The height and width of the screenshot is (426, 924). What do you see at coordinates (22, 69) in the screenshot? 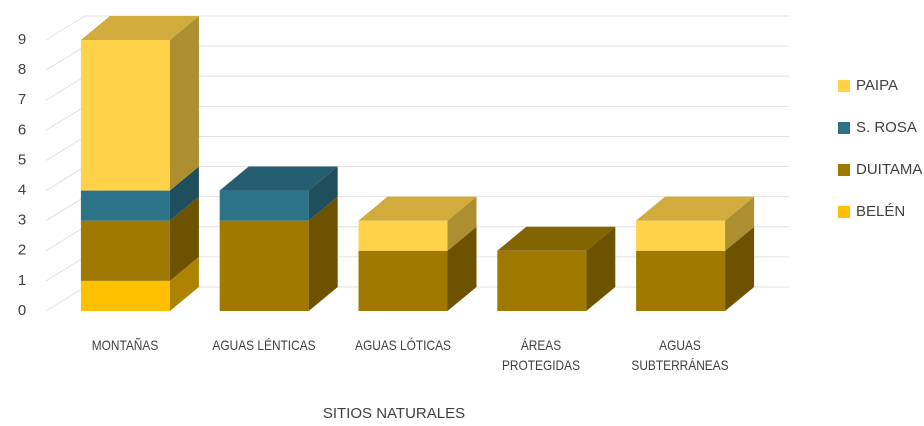
I see `y-tick-label: 8` at bounding box center [22, 69].